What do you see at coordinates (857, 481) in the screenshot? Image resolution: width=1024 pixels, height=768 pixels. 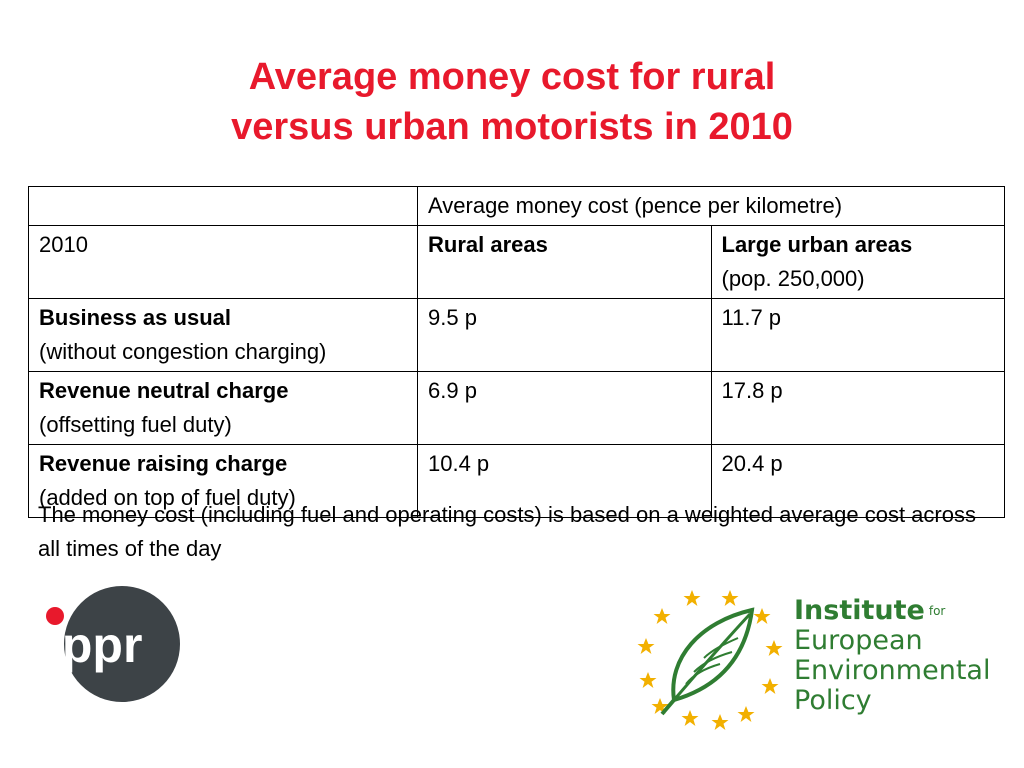 I see `urban-value-cell: 20.4 p` at bounding box center [857, 481].